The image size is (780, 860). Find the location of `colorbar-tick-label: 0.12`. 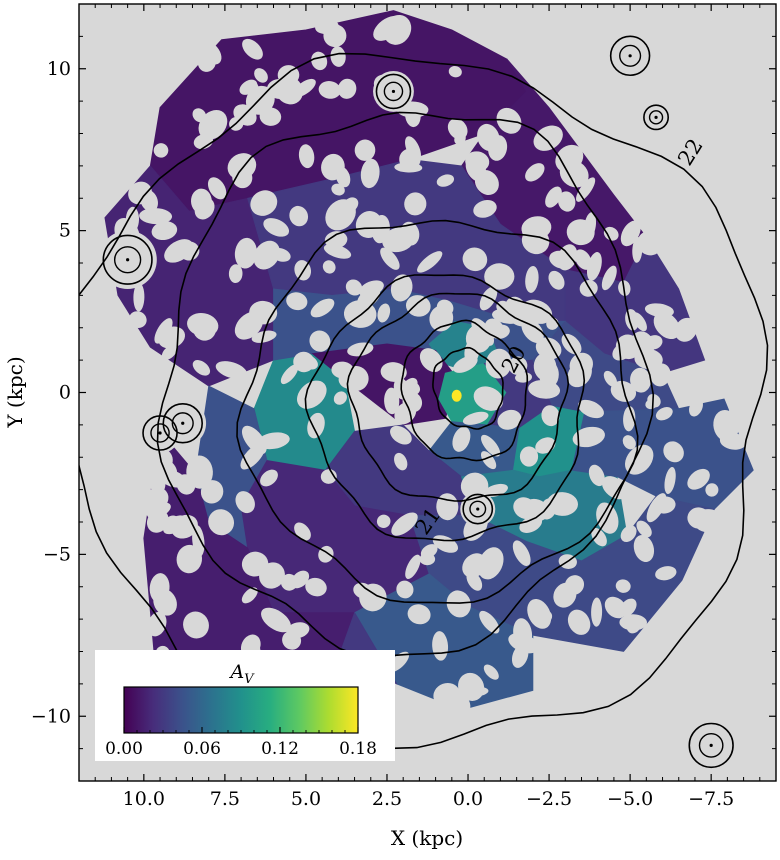

colorbar-tick-label: 0.12 is located at coordinates (280, 749).